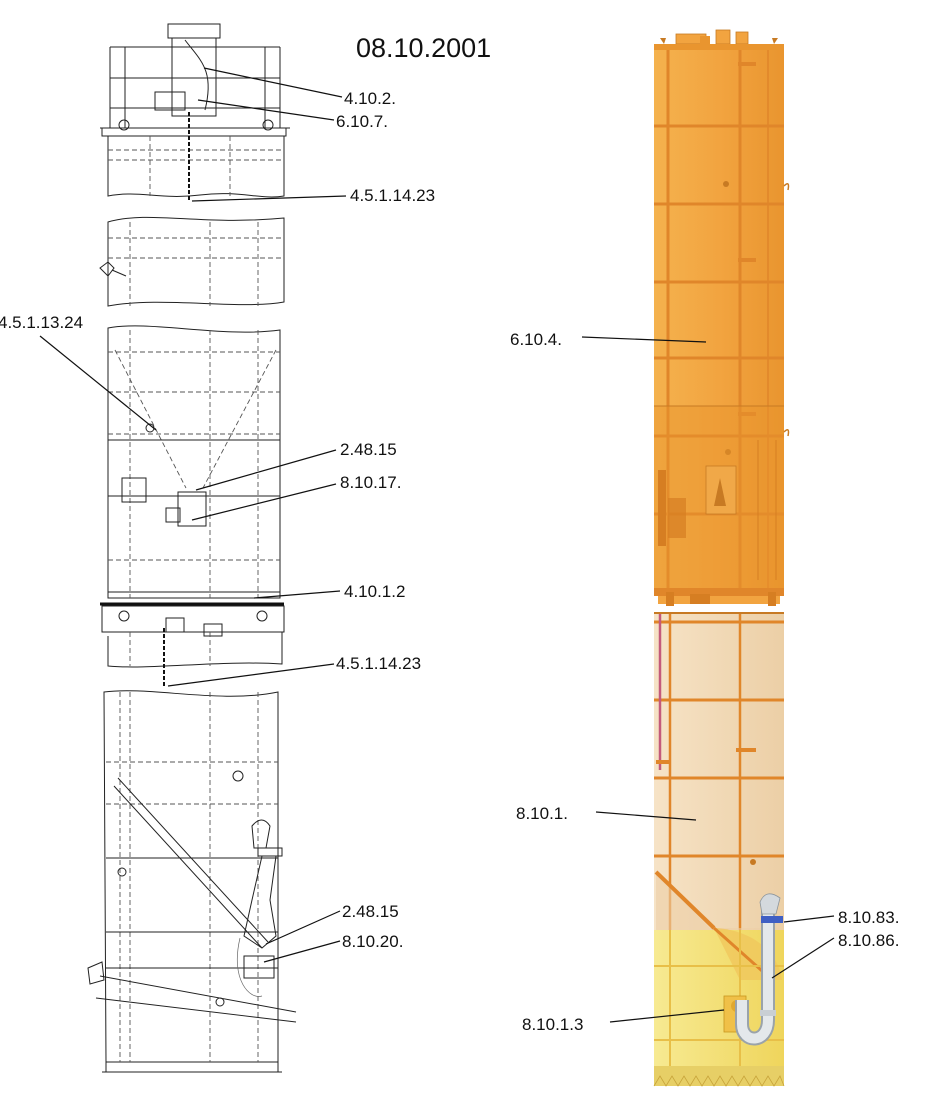  I want to click on lower-shell-section, so click(192, 881).